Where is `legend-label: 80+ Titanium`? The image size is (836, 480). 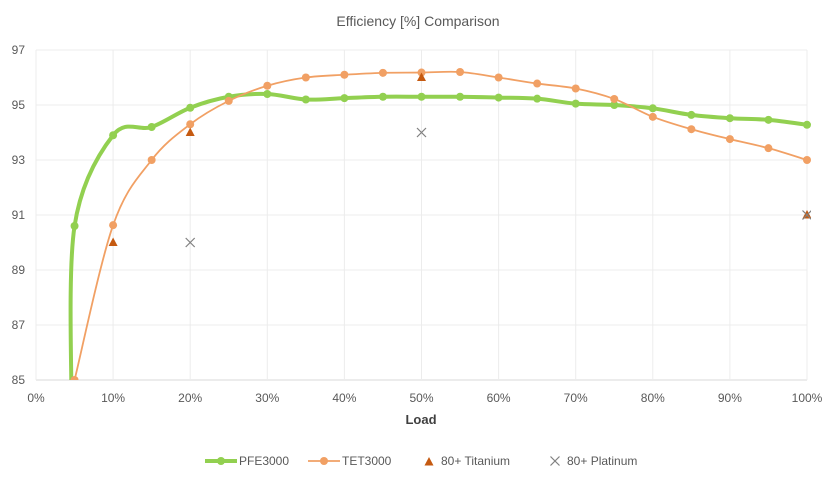 legend-label: 80+ Titanium is located at coordinates (475, 461).